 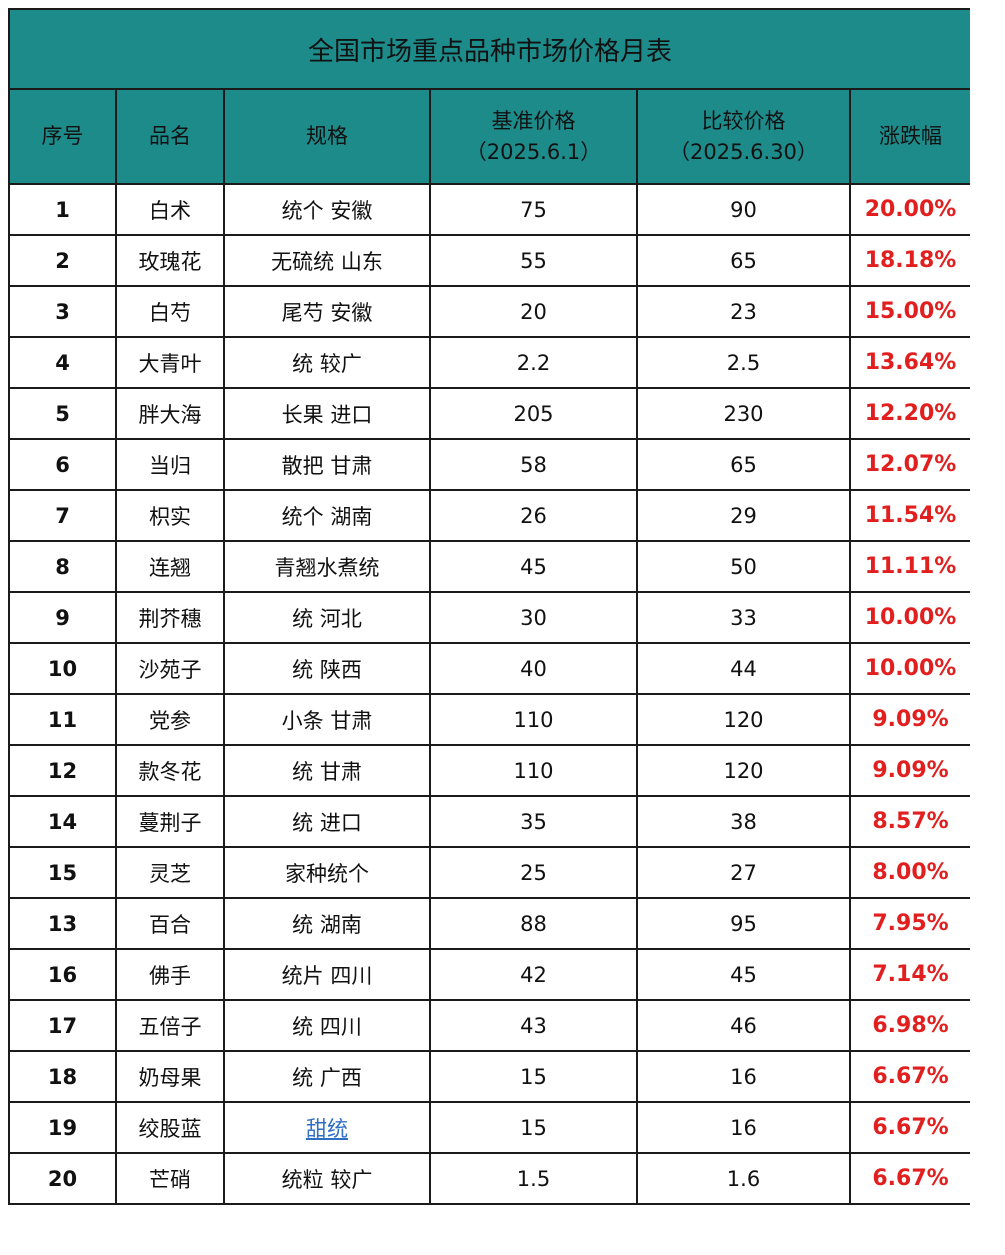 What do you see at coordinates (743, 974) in the screenshot?
I see `cell-compare-price: 45` at bounding box center [743, 974].